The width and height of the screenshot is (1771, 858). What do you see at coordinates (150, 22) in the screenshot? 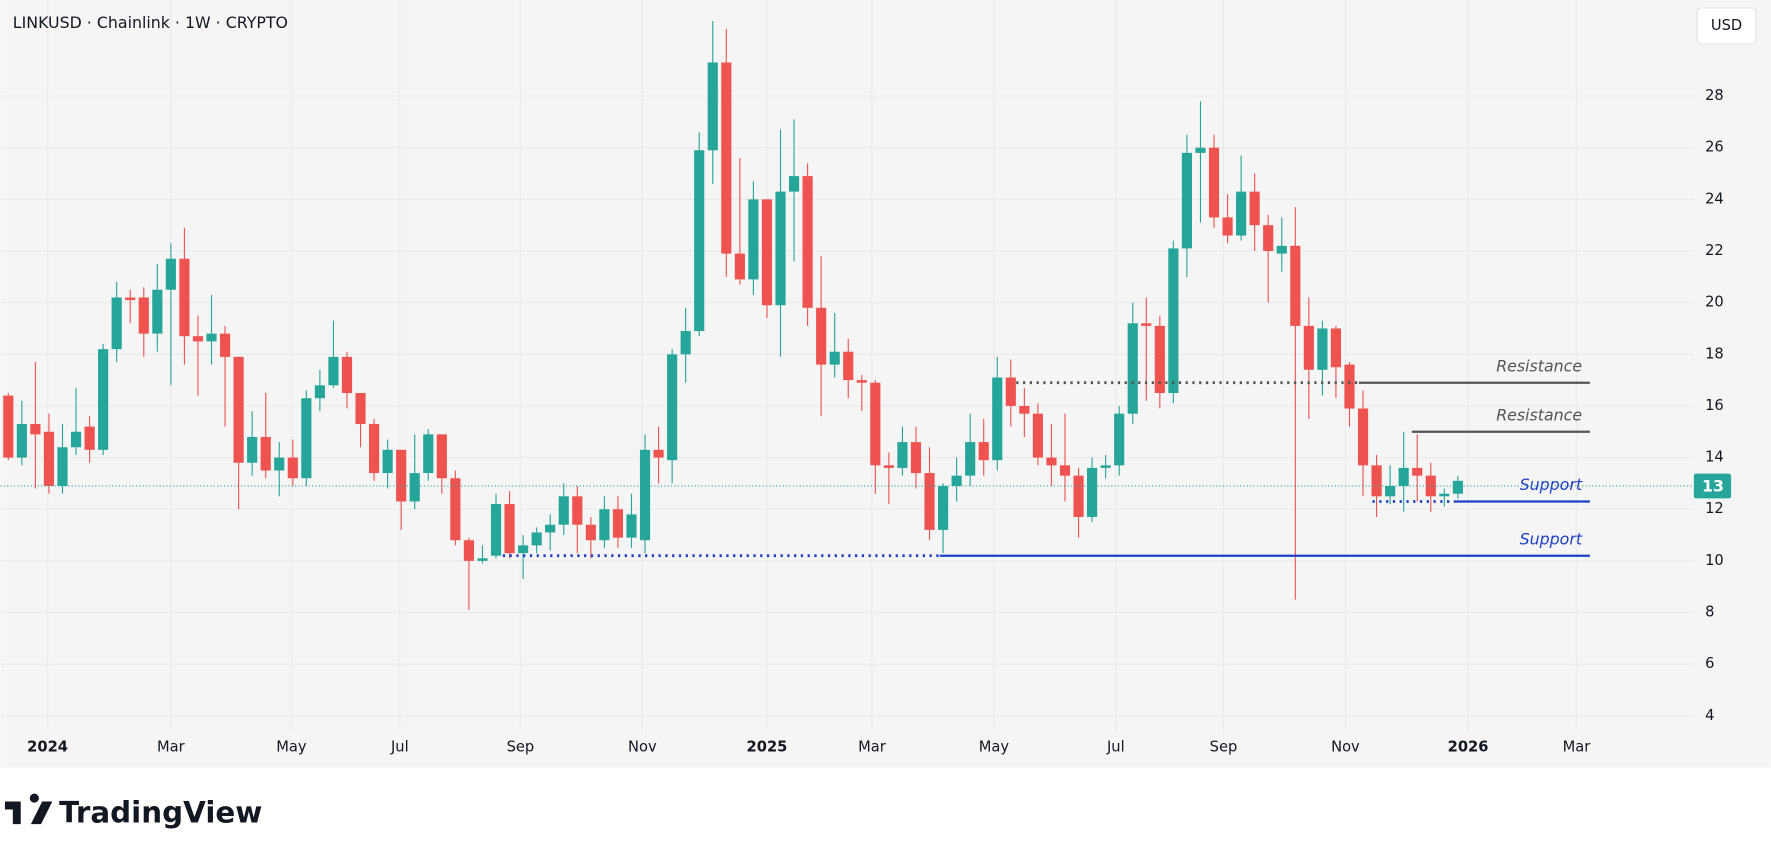
I see `chart-title: LINKUSD · Chainlink · 1W · CRYPTO` at bounding box center [150, 22].